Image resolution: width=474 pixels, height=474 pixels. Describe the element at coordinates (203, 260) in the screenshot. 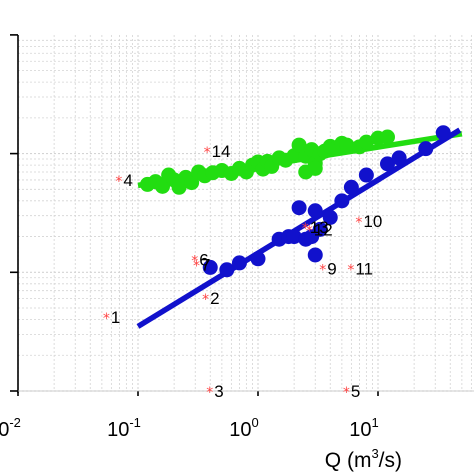

I see `annotation-label: 6` at that location.